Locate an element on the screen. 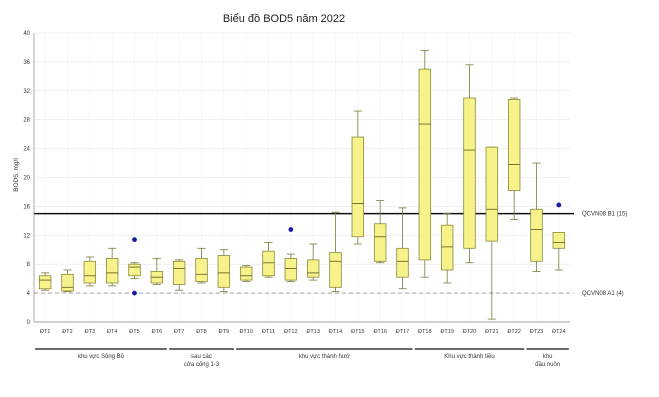 This screenshot has height=397, width=659. box-ĐT8 is located at coordinates (201, 265).